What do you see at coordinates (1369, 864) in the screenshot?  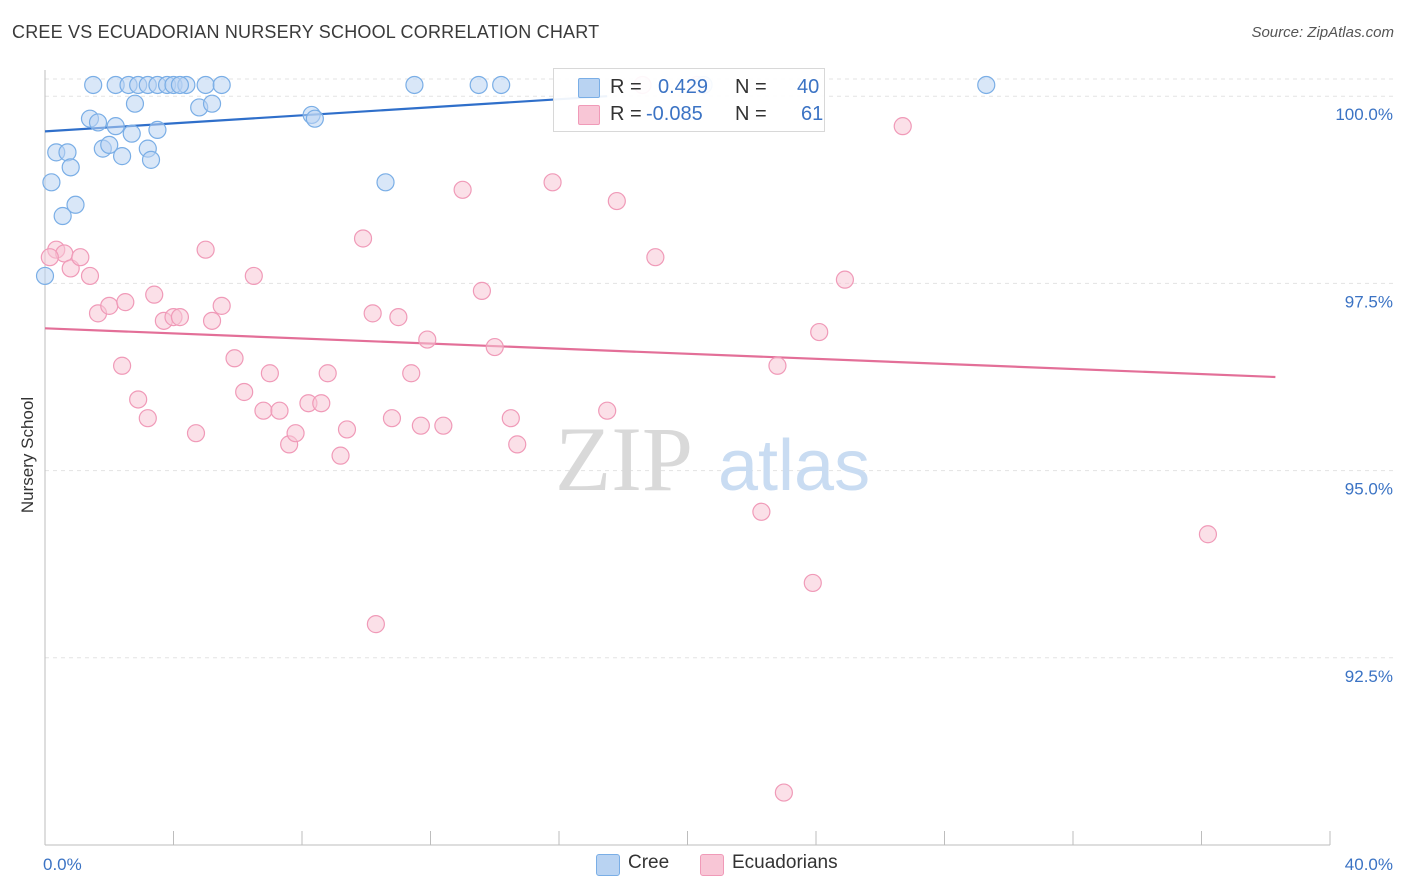 I see `x-tick-label: 40.0%` at bounding box center [1369, 864].